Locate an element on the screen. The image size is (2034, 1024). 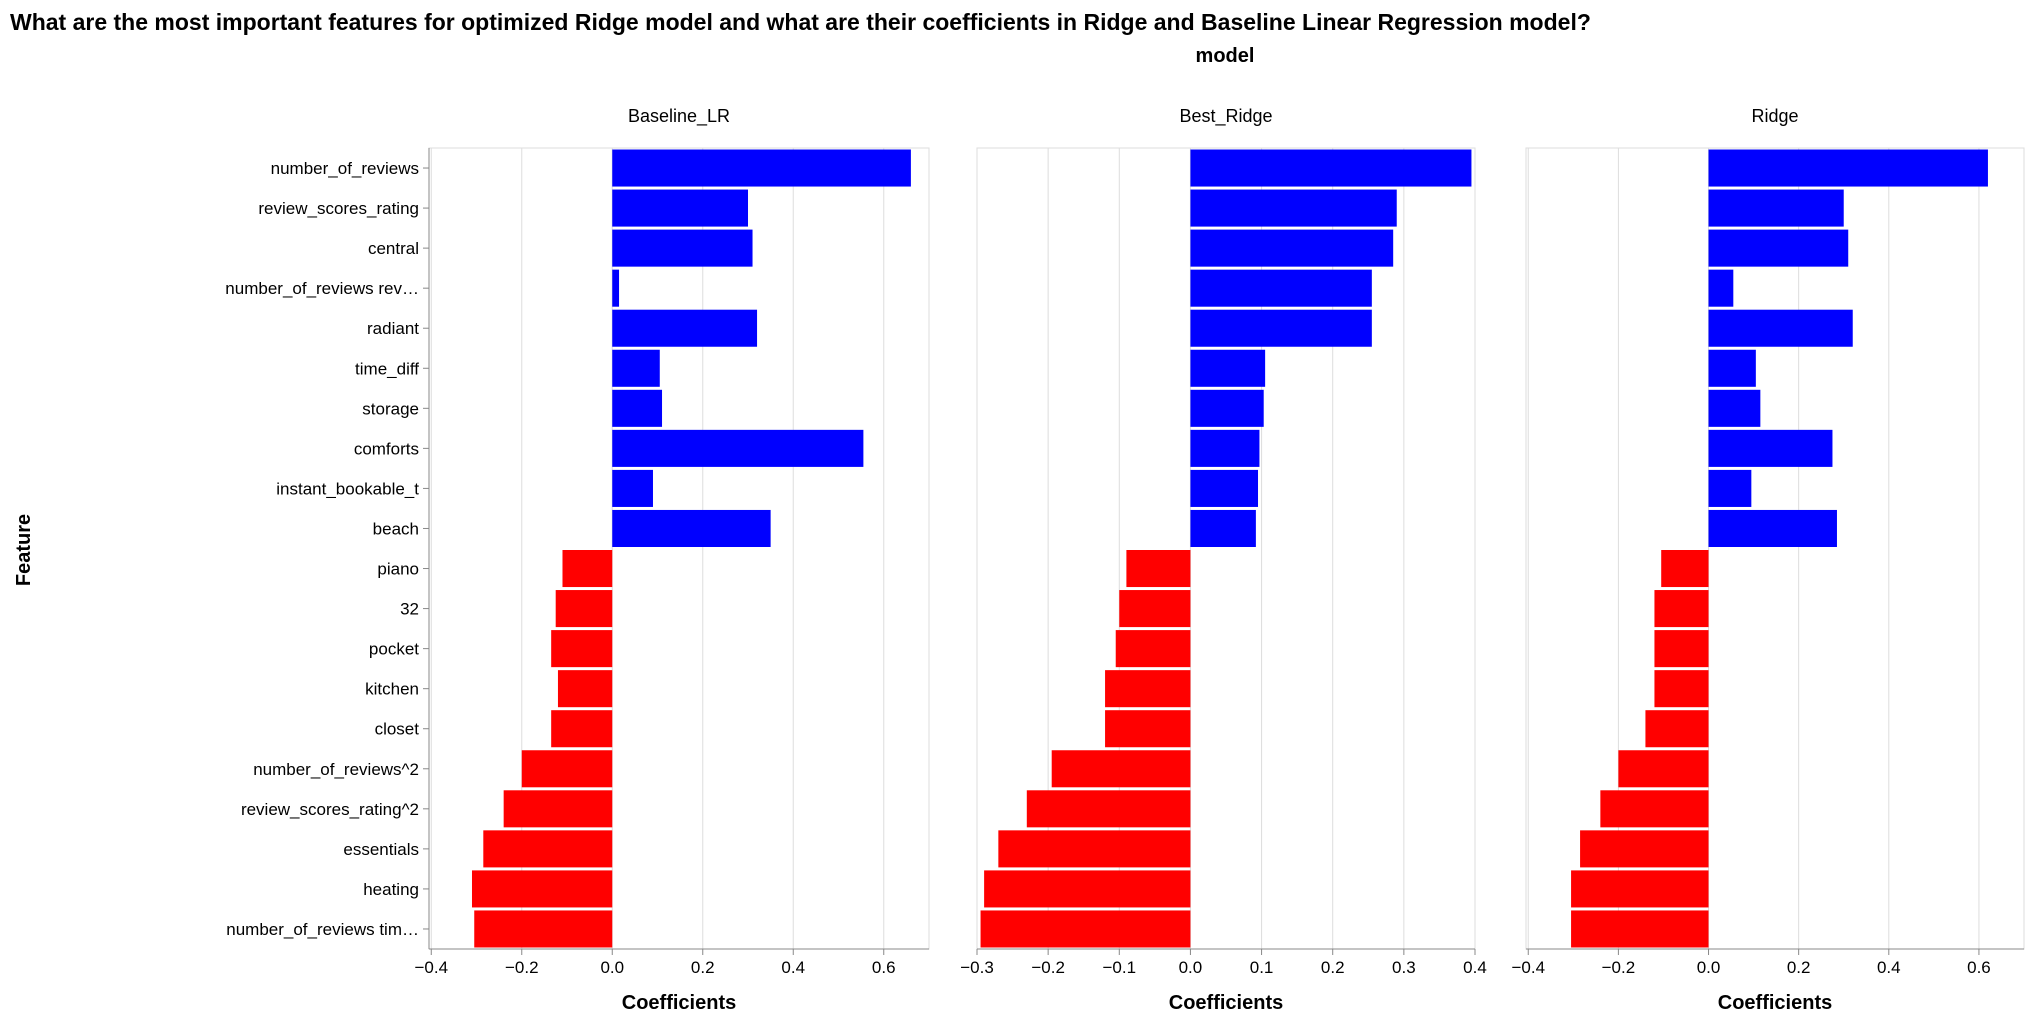
y-tick-label: pocket is located at coordinates (394, 649).